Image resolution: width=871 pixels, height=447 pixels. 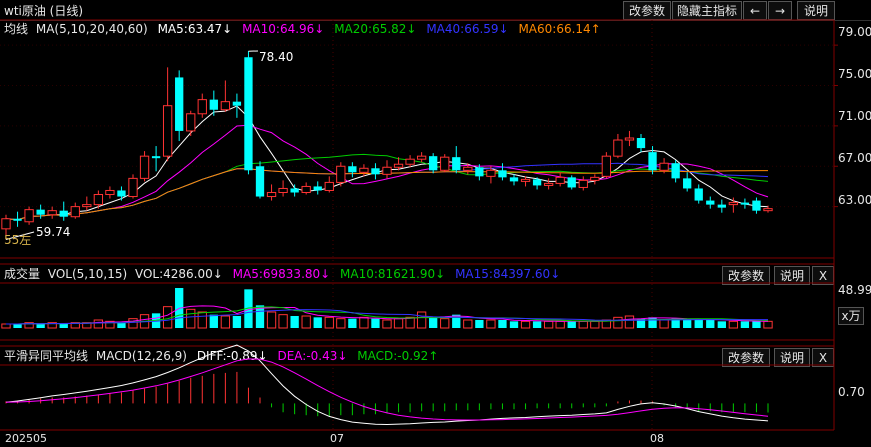 I want to click on y-tick-63: 63.00, so click(x=854, y=200).